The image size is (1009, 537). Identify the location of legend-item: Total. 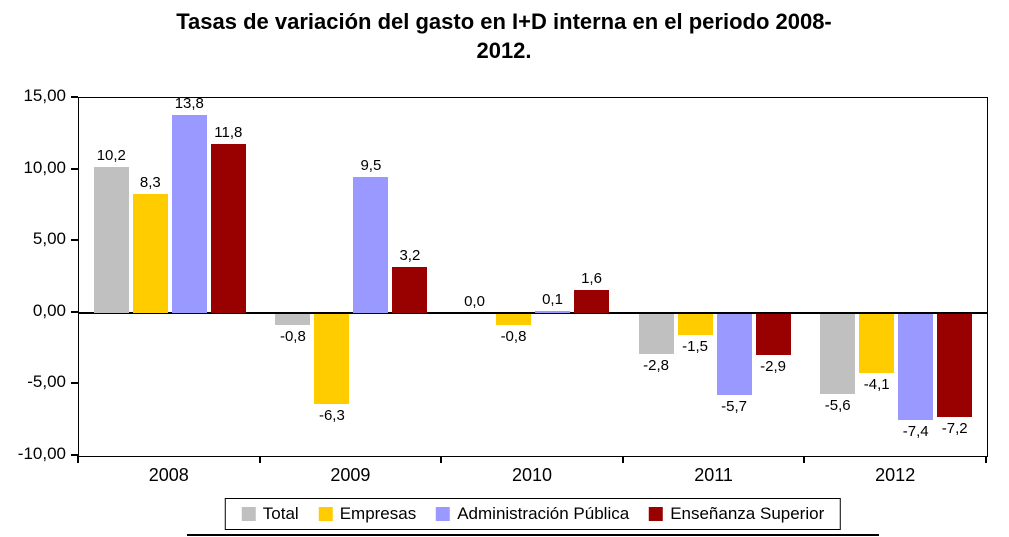
(270, 514).